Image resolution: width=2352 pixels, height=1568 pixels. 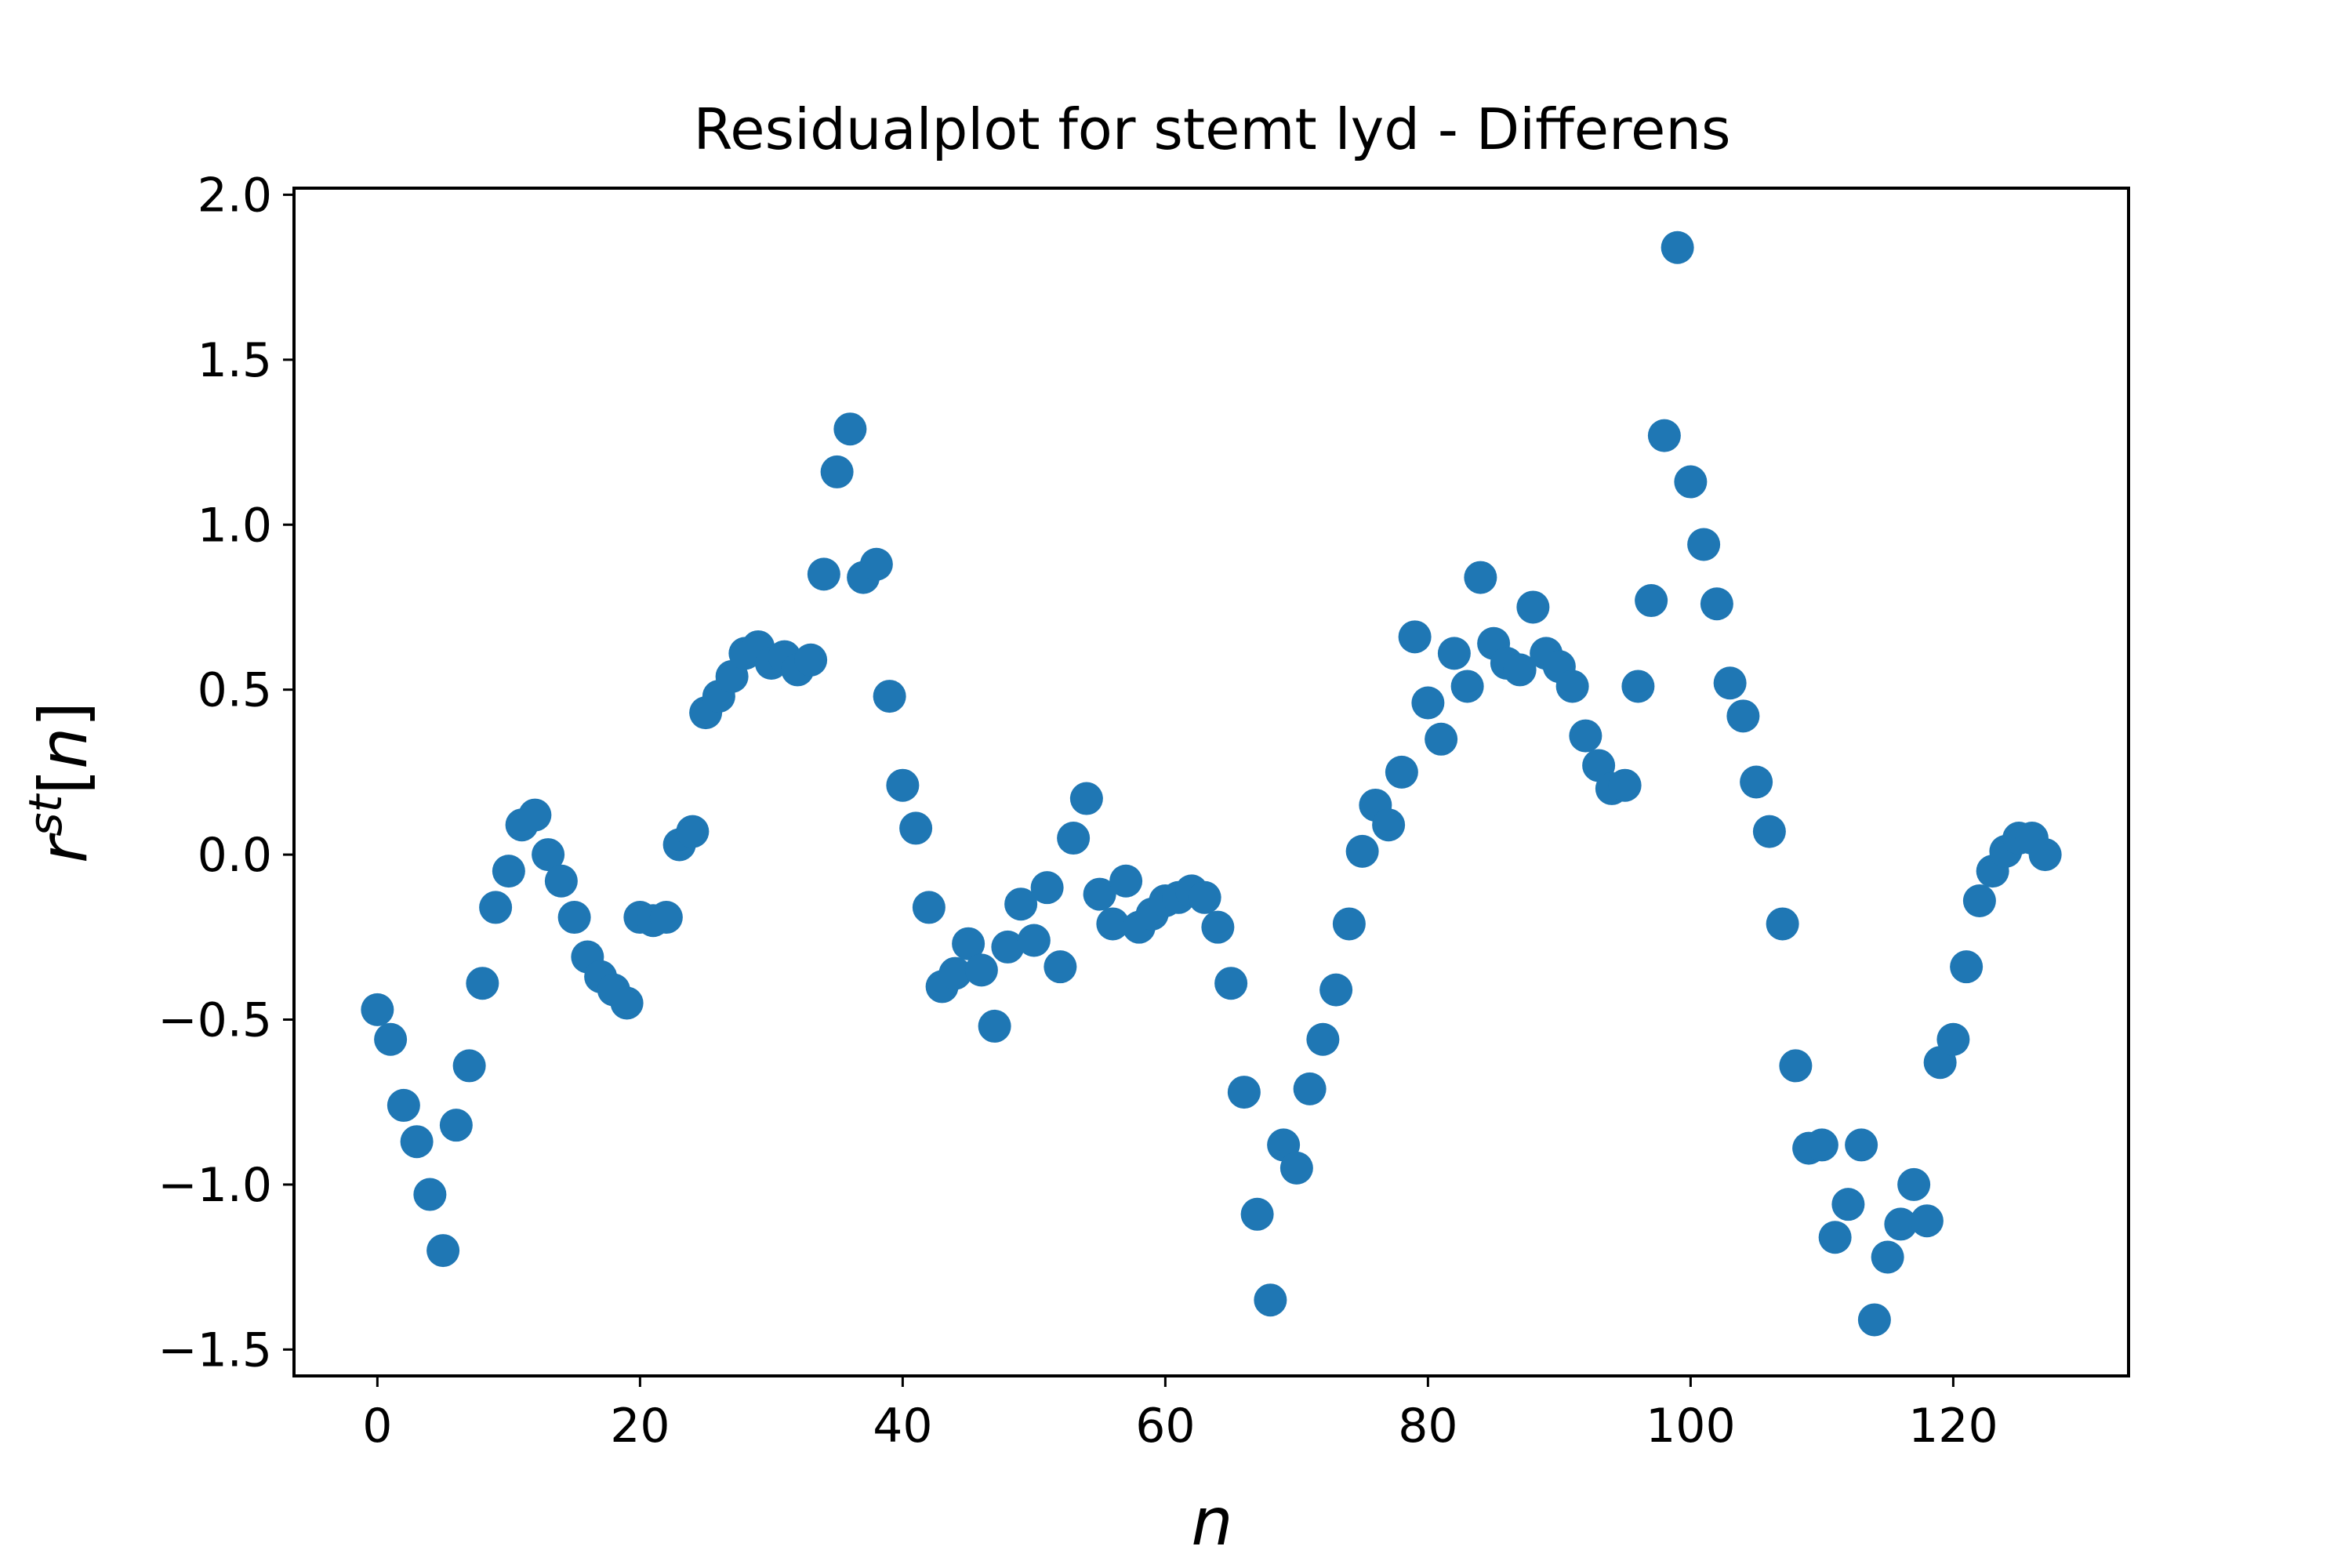 What do you see at coordinates (235, 195) in the screenshot?
I see `y-tick-label: 2.0` at bounding box center [235, 195].